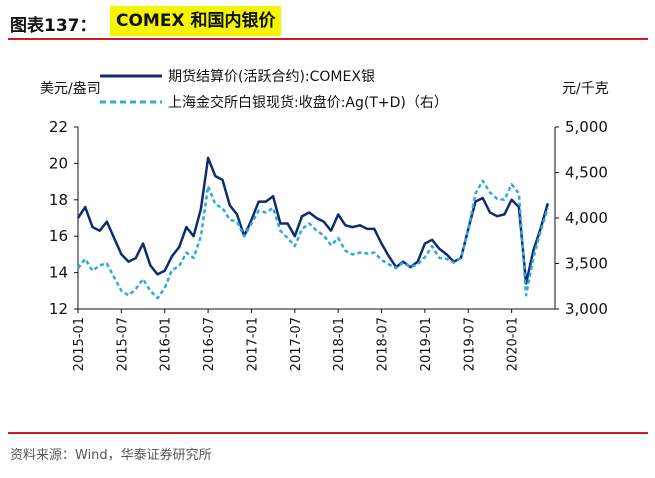 This screenshot has width=655, height=478. Describe the element at coordinates (58, 127) in the screenshot. I see `left-tick-label: 22` at that location.